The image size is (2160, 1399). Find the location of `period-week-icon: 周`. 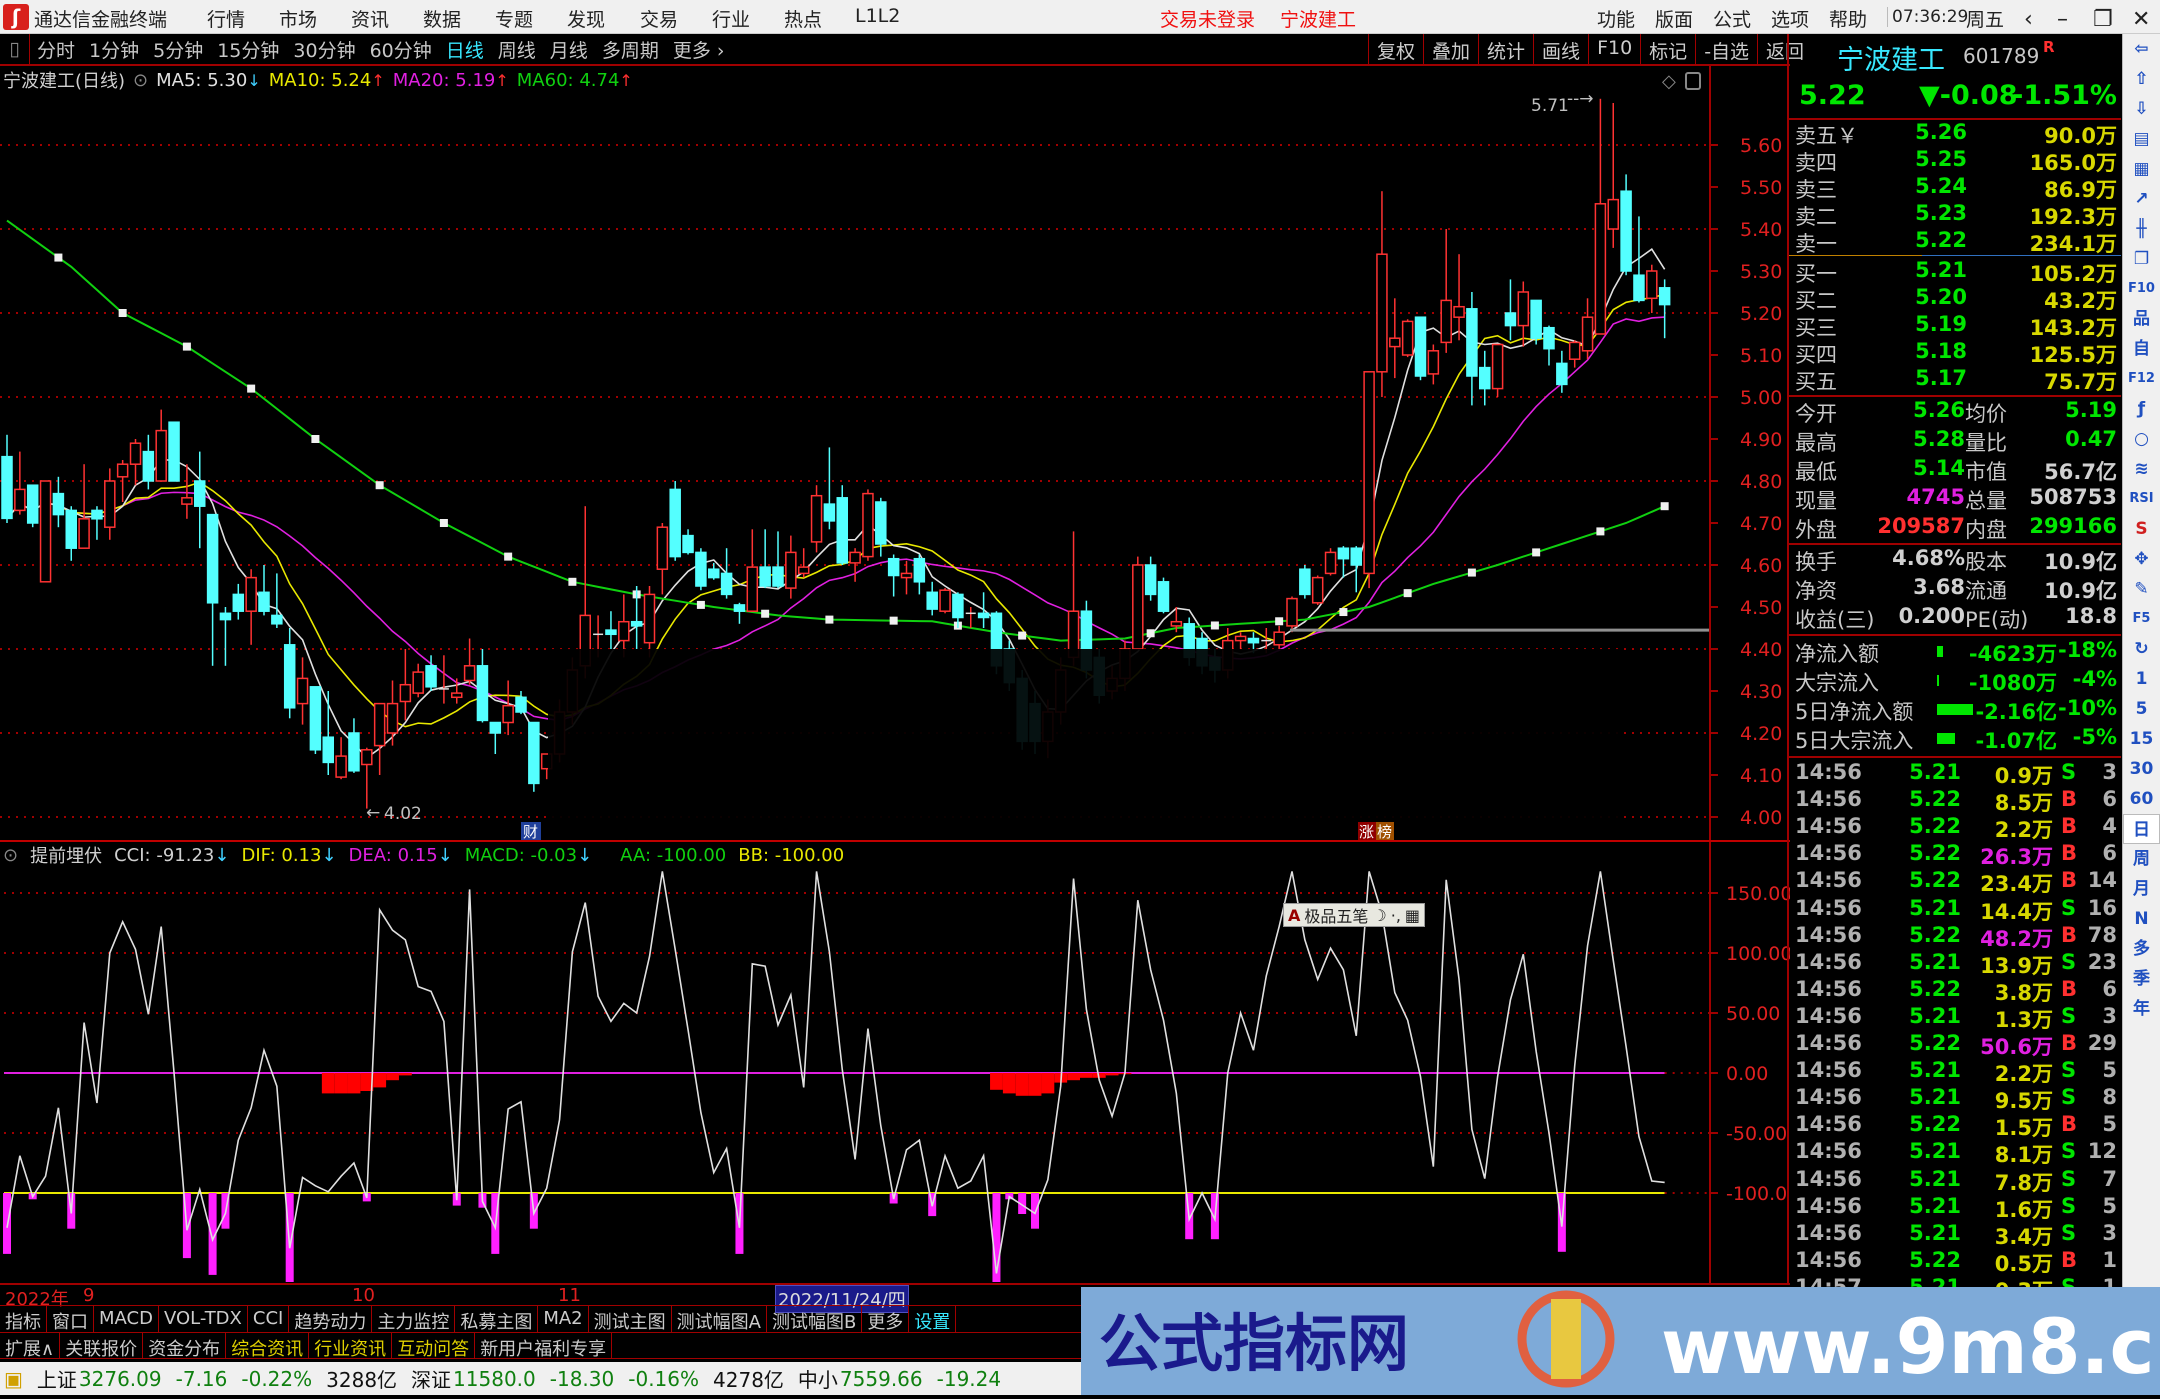

period-week-icon: 周 is located at coordinates (2141, 859).